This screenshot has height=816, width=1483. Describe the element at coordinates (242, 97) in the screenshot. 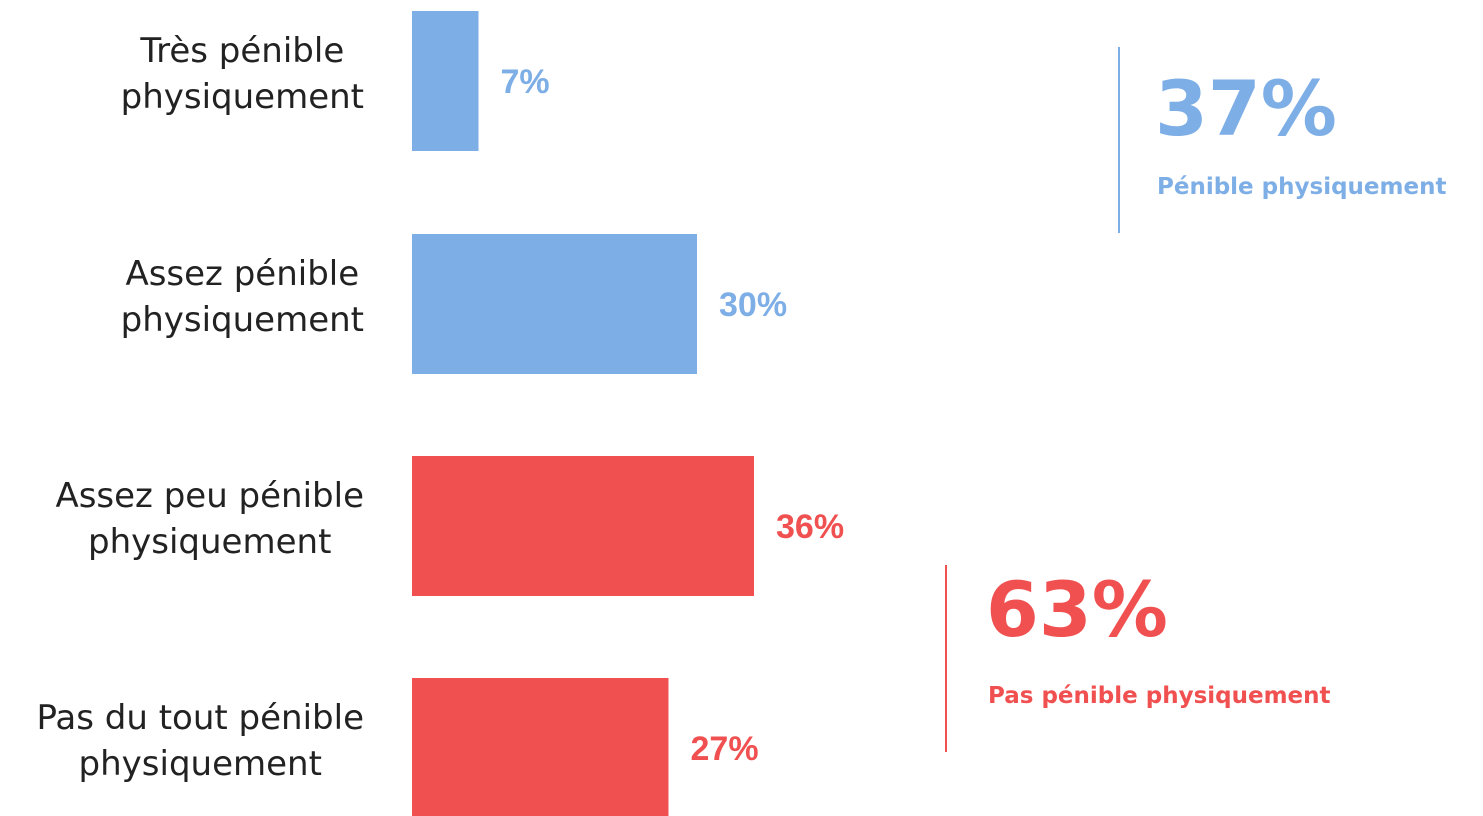

I see `category-label-0-line-1: physiquement` at that location.